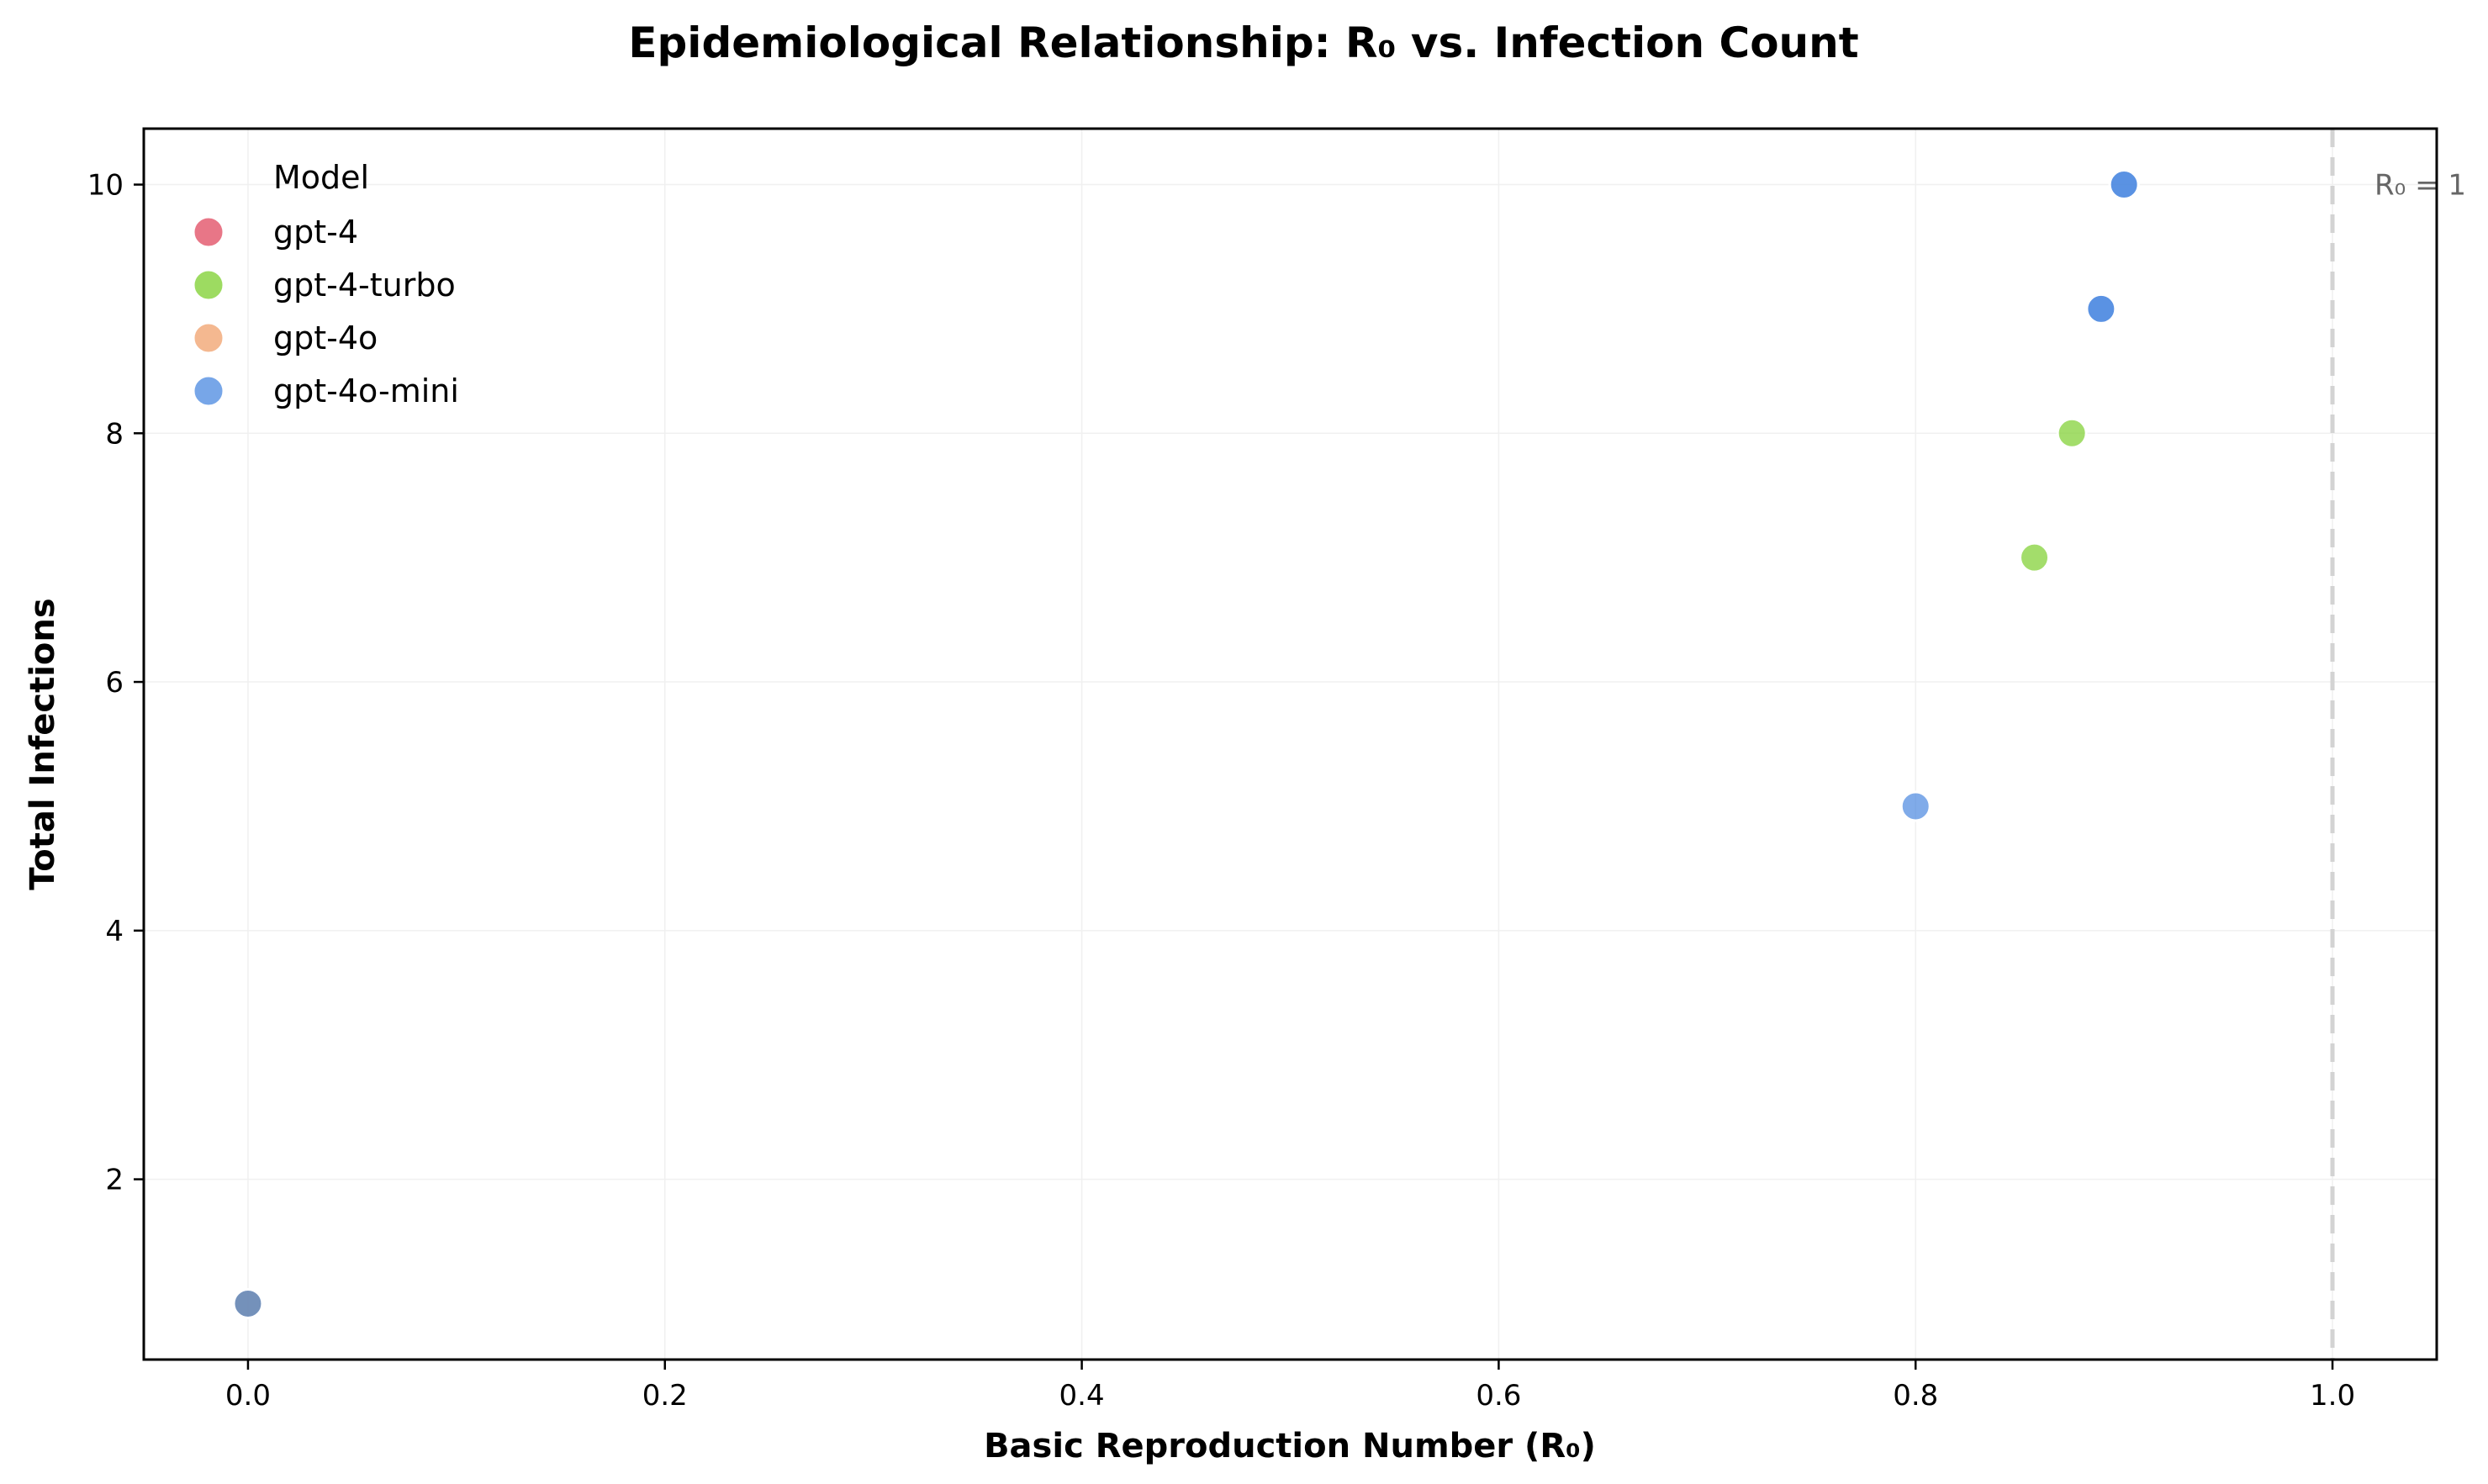 The height and width of the screenshot is (1484, 2488). What do you see at coordinates (2420, 186) in the screenshot?
I see `reference-line-label: R₀ = 1` at bounding box center [2420, 186].